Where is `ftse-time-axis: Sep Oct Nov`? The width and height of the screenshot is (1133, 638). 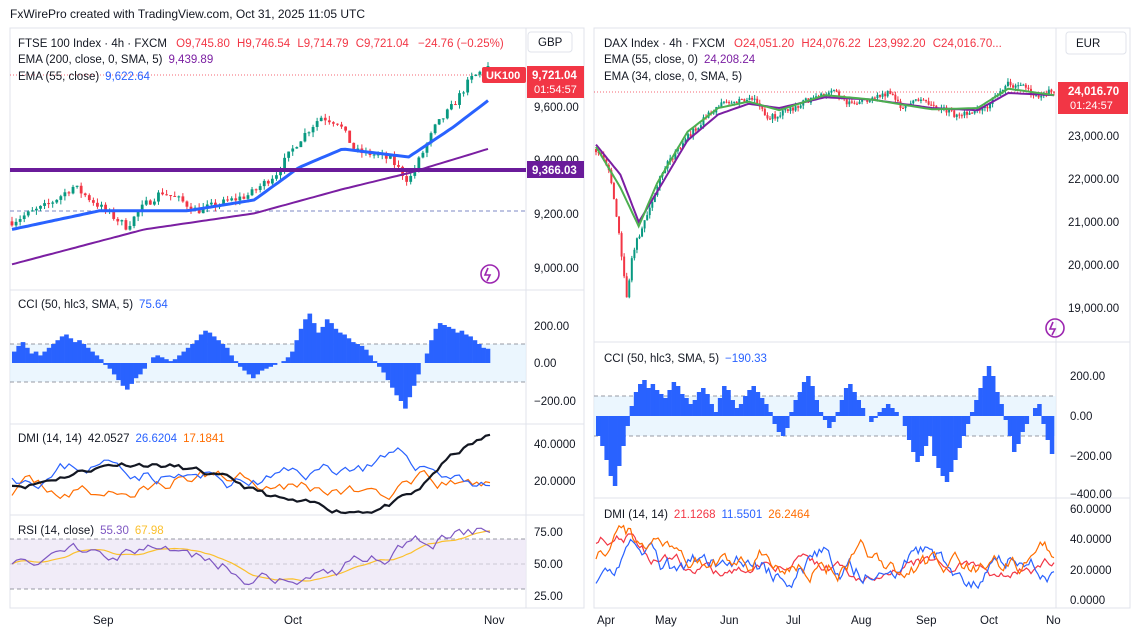 ftse-time-axis: Sep Oct Nov is located at coordinates (299, 621).